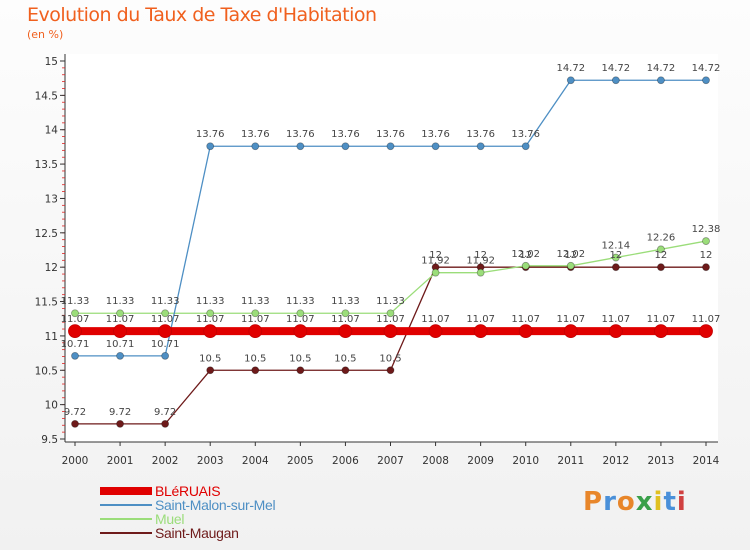 This screenshot has height=550, width=750. Describe the element at coordinates (188, 491) in the screenshot. I see `legend-label: BLéRUAIS` at that location.